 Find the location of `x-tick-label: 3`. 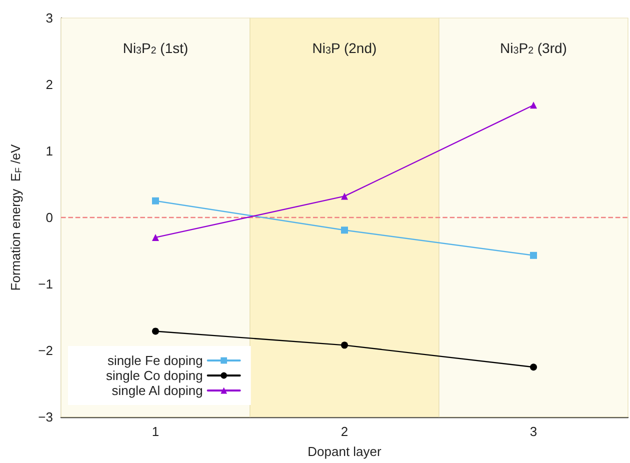

x-tick-label: 3 is located at coordinates (534, 431).